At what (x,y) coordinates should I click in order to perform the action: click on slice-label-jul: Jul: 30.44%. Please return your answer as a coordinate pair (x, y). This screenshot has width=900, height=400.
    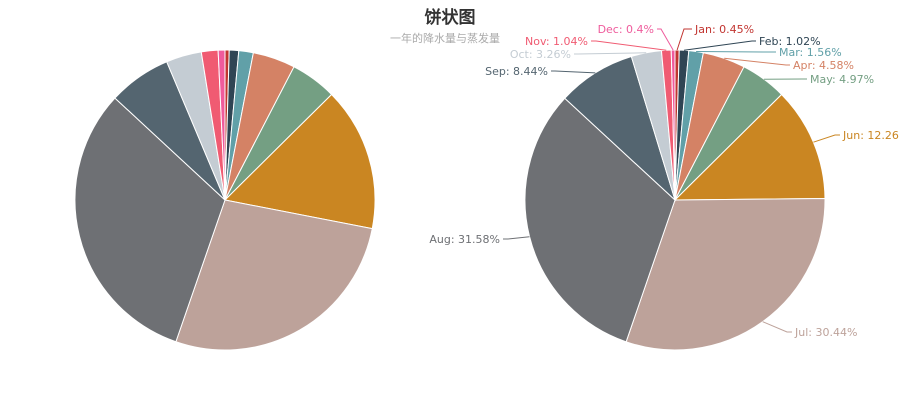
    Looking at the image, I should click on (825, 332).